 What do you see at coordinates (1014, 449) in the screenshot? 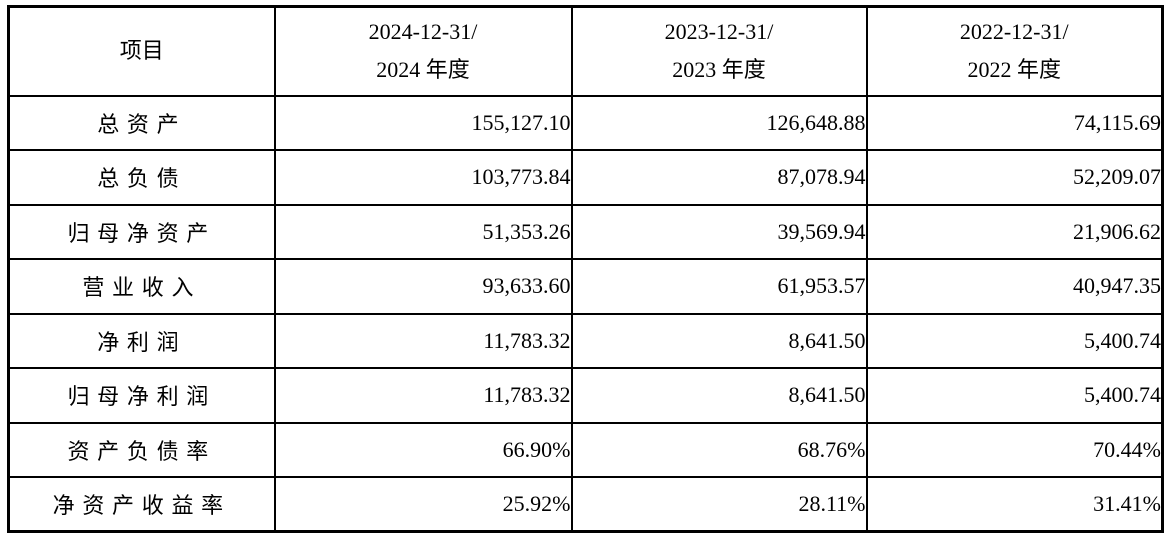
I see `value-2022: 70.44%` at bounding box center [1014, 449].